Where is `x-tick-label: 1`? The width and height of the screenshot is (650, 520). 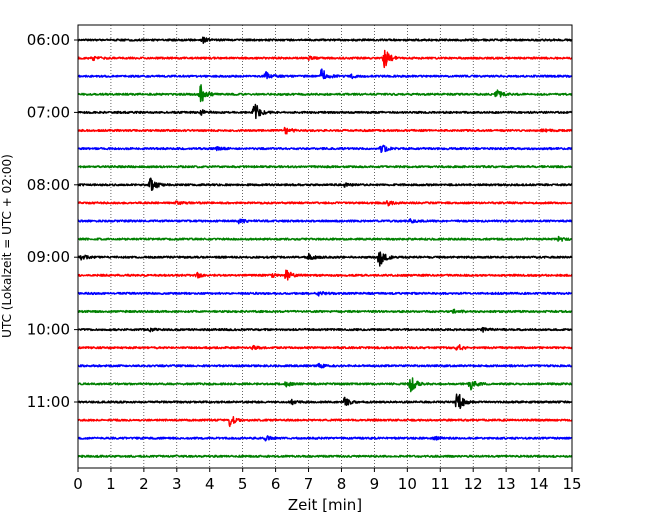 x-tick-label: 1 is located at coordinates (111, 484).